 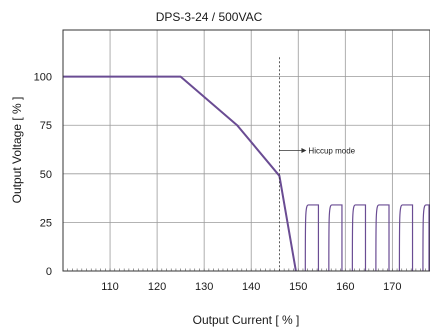 I want to click on x-axis-label: Output Current [ % ], so click(x=246, y=320).